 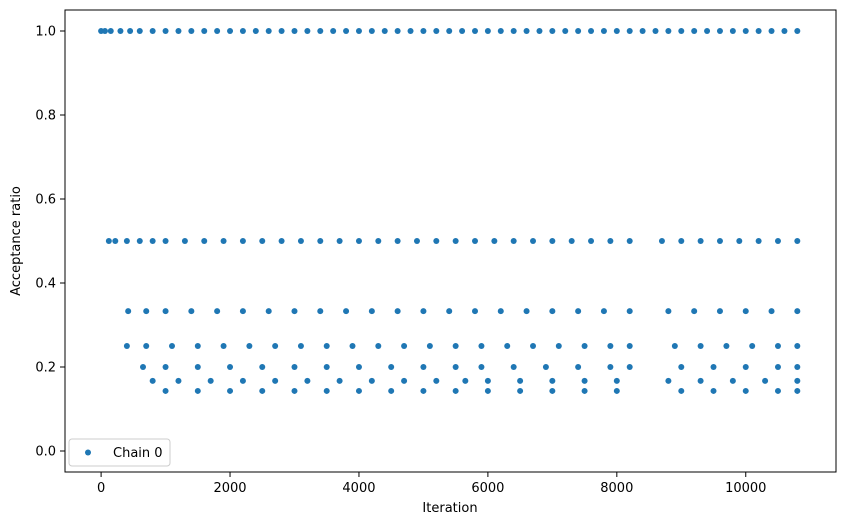 What do you see at coordinates (50, 242) in the screenshot?
I see `y-axis-ticks: 0.0 0.2 0.4 0.6 0.8 1.0` at bounding box center [50, 242].